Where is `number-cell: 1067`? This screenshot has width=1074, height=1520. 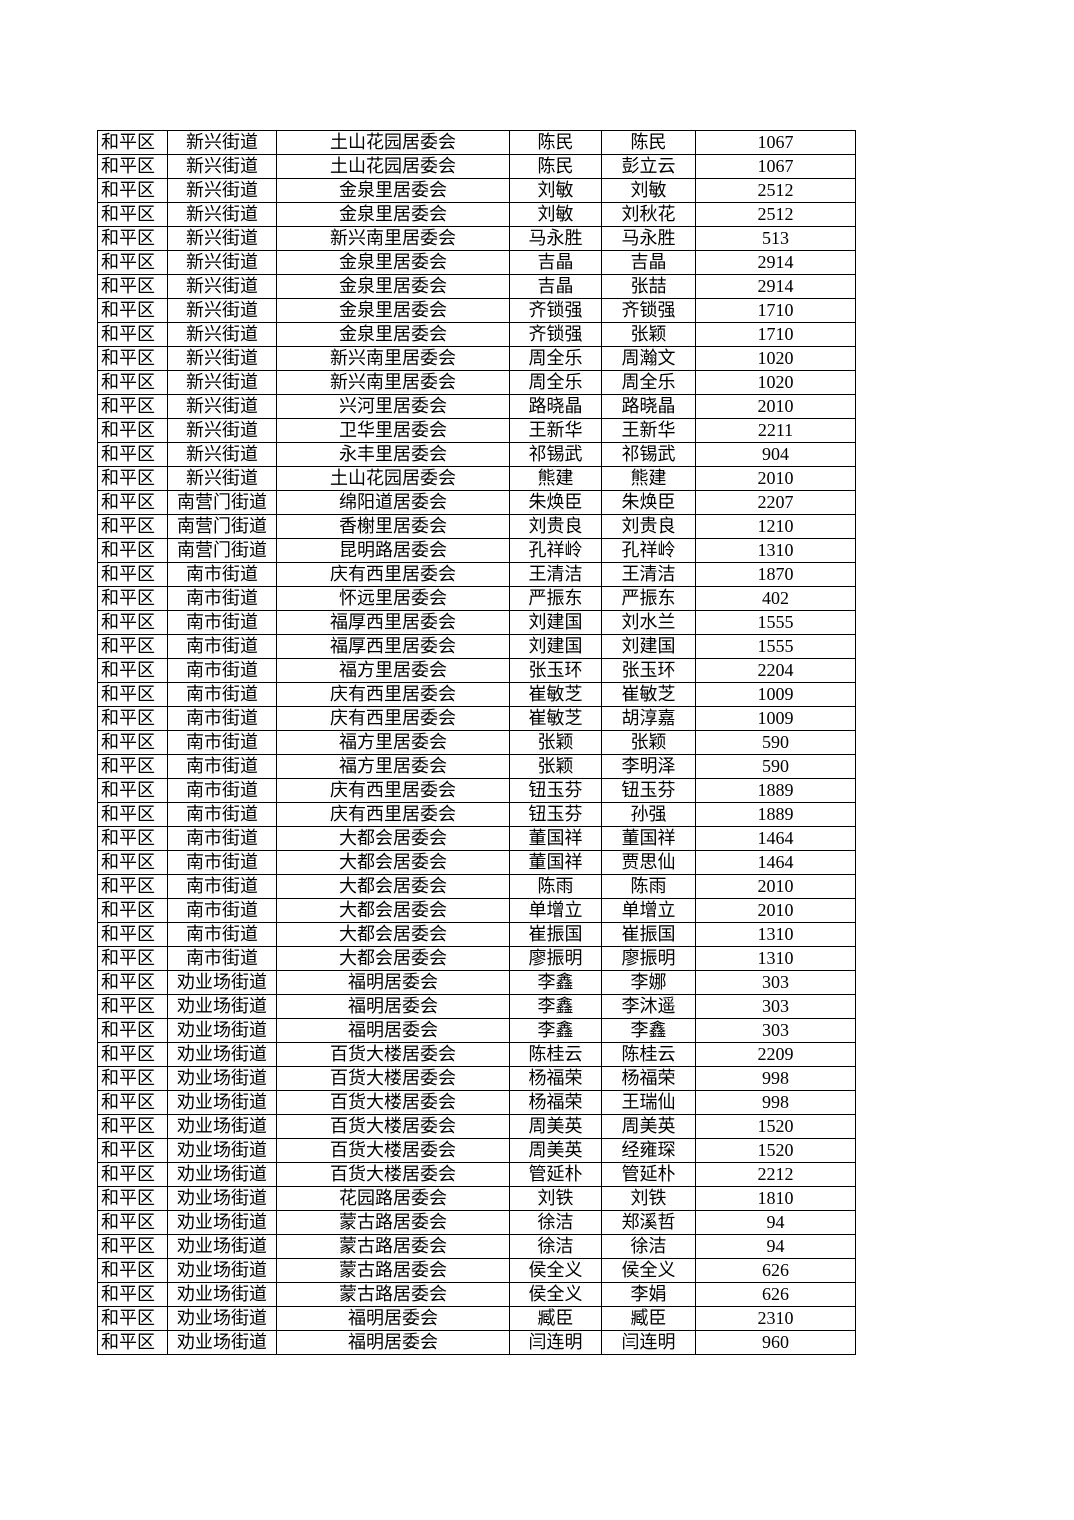
number-cell: 1067 is located at coordinates (775, 142).